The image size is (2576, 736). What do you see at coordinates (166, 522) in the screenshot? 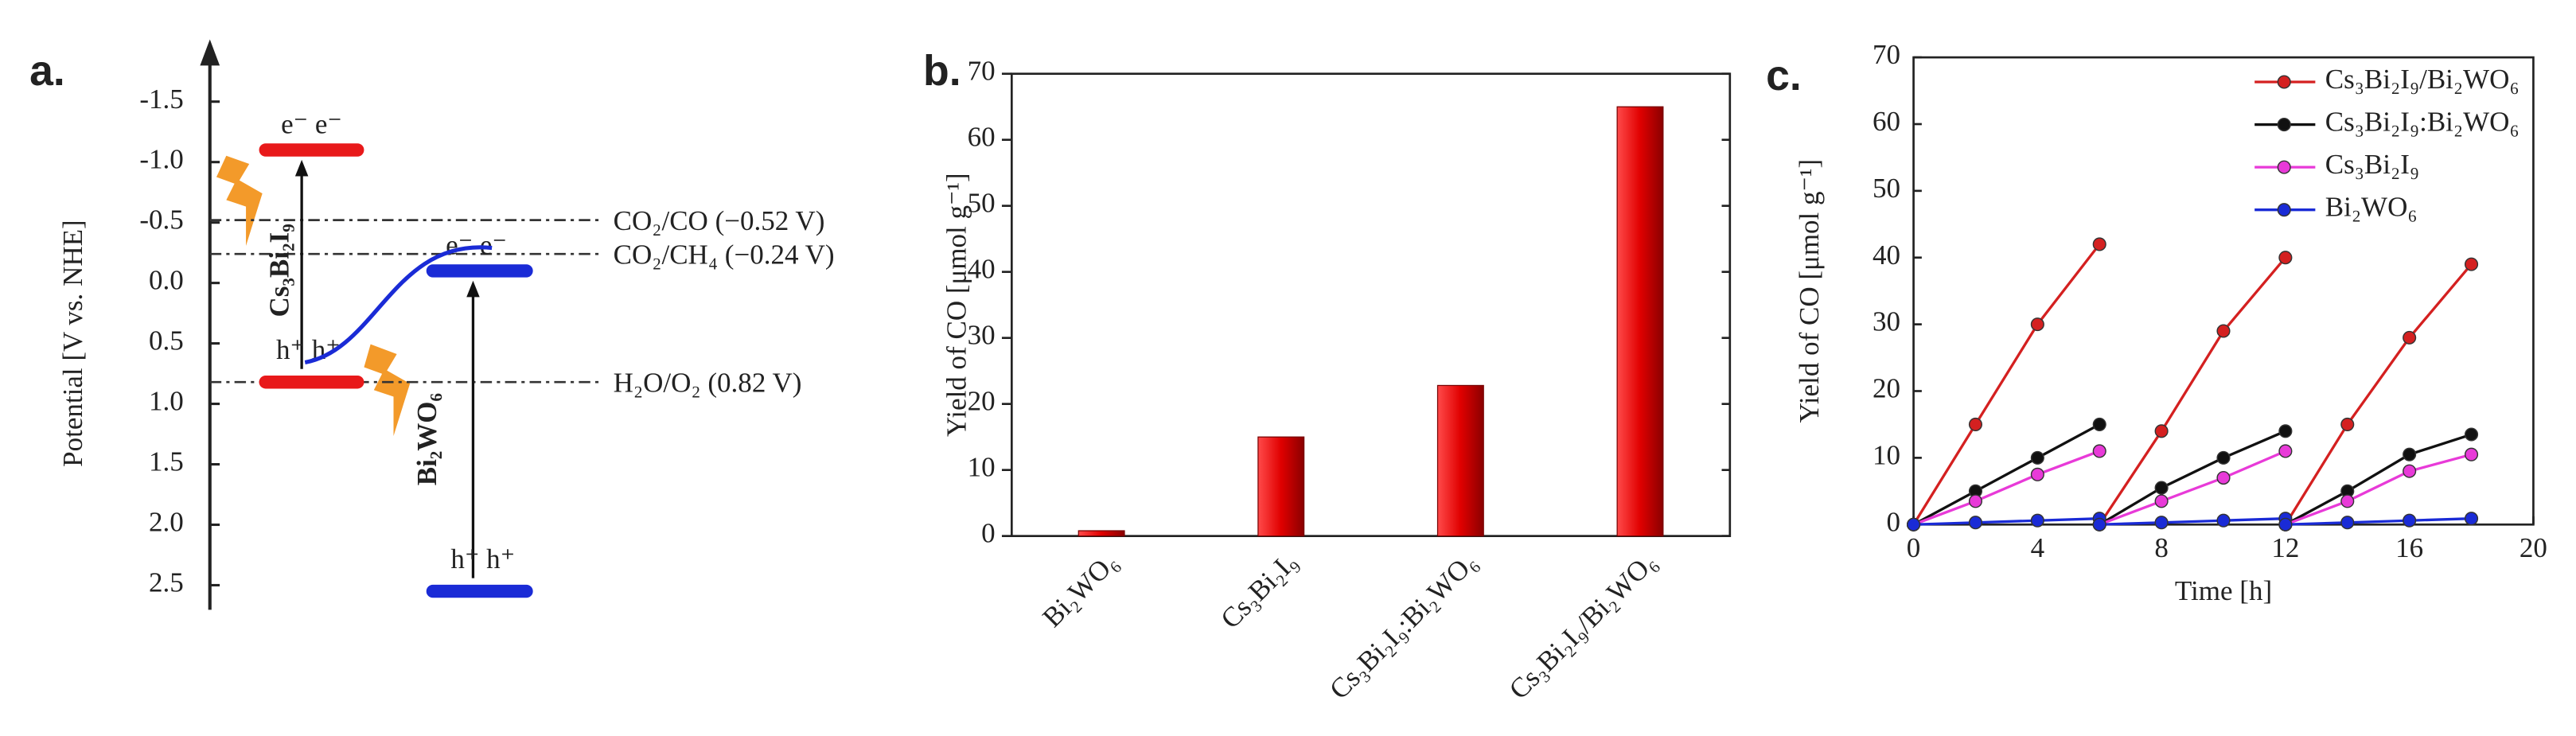
I see `y-tick-label: 2.0` at bounding box center [166, 522].